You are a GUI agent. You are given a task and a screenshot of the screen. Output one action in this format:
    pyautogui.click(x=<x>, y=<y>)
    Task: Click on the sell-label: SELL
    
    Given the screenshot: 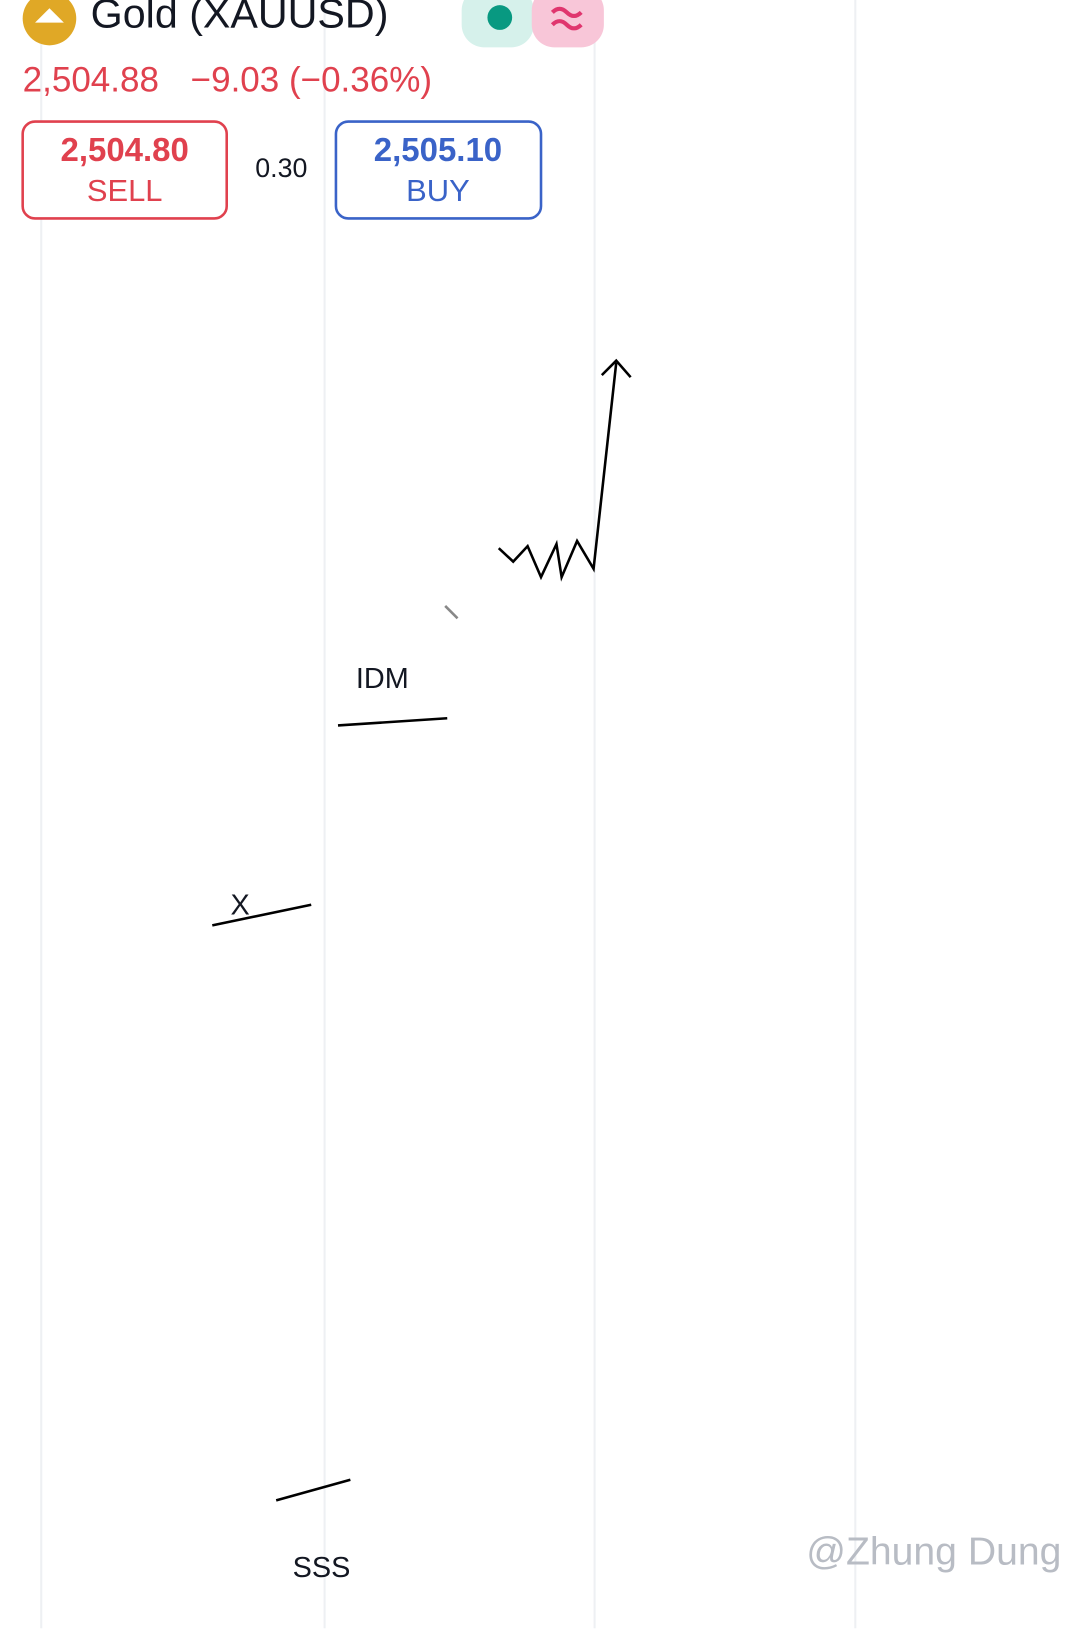 What is the action you would take?
    pyautogui.click(x=125, y=190)
    